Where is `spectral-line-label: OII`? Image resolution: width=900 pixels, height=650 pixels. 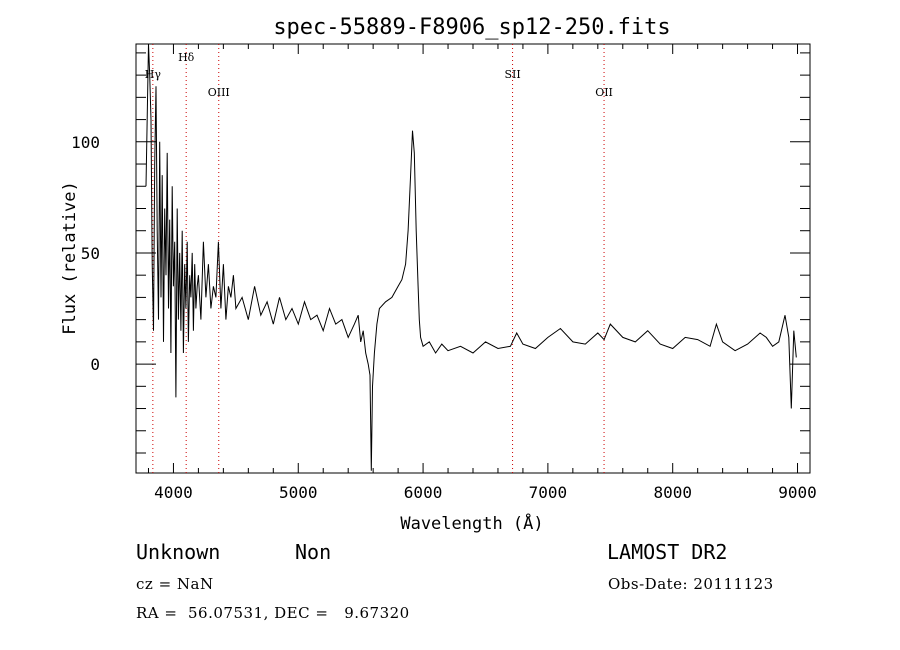
spectral-line-label: OII is located at coordinates (604, 92).